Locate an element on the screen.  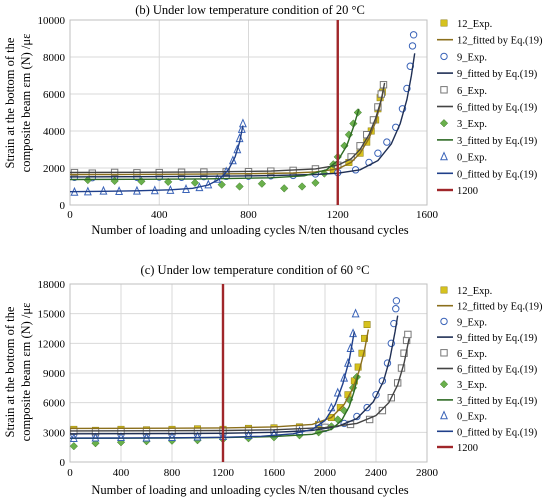
x-tick-label: 2800 is located at coordinates (427, 473).